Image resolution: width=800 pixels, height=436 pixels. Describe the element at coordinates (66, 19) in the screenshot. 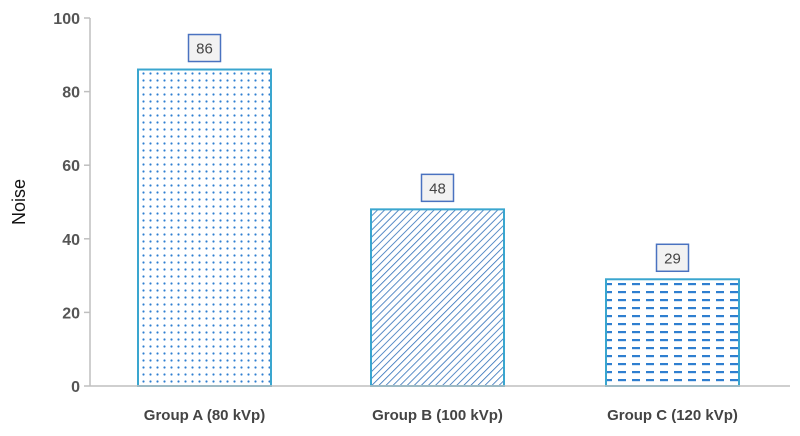

I see `y-tick-label: 100` at that location.